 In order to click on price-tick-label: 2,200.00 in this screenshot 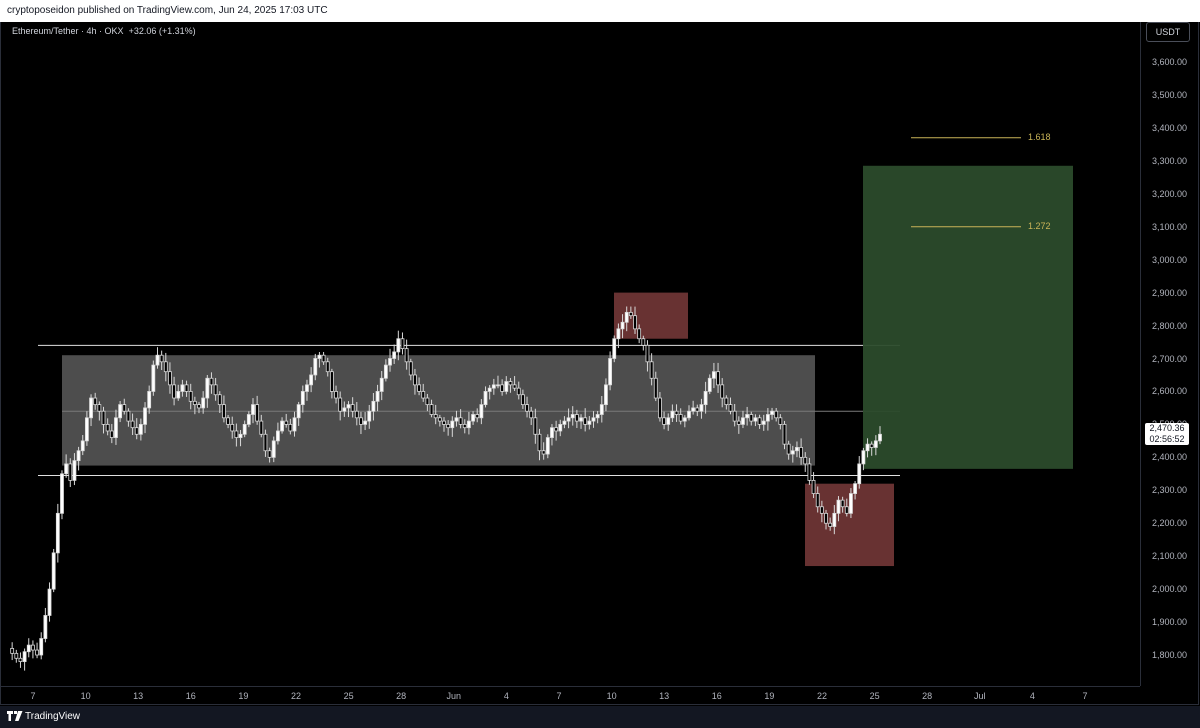, I will do `click(1169, 523)`.